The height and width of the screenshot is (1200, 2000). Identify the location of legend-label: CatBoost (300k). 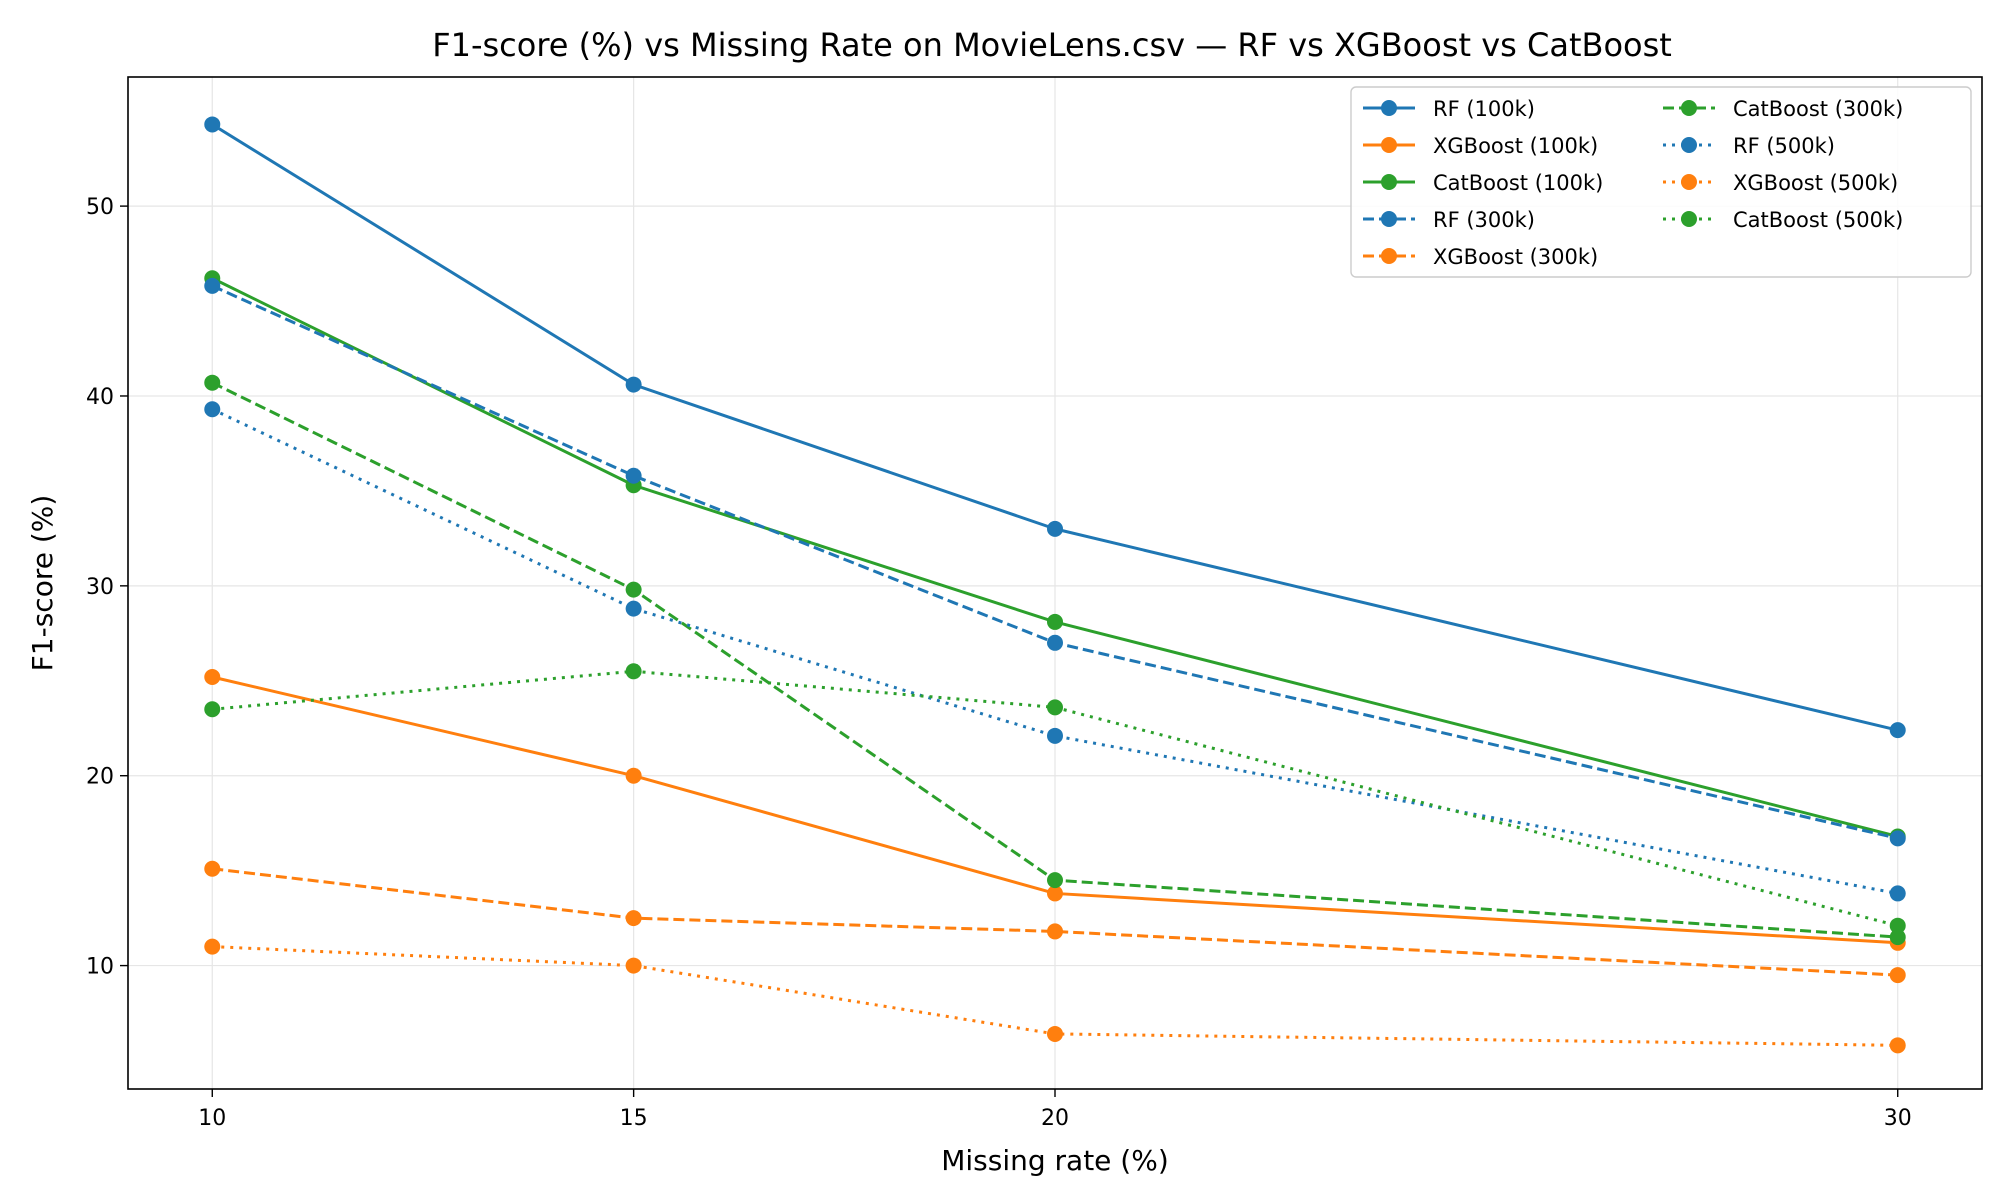
(1818, 109).